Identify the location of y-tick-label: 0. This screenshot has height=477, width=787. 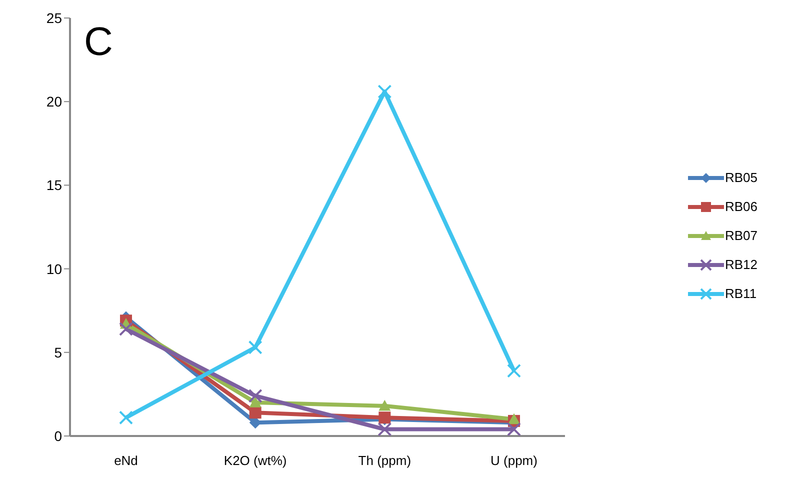
(58, 436).